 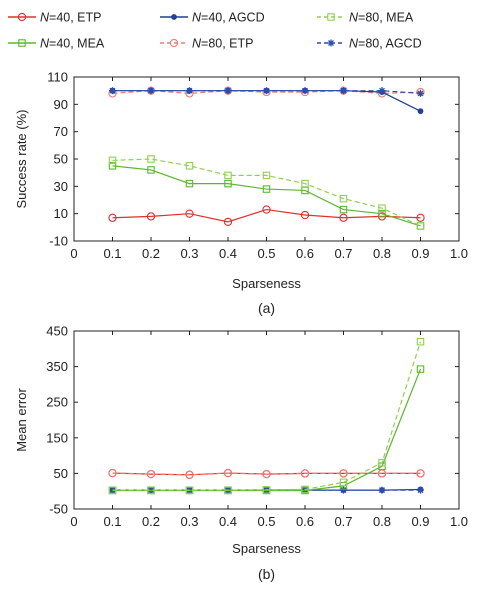 What do you see at coordinates (61, 104) in the screenshot?
I see `y-tick-label: 90` at bounding box center [61, 104].